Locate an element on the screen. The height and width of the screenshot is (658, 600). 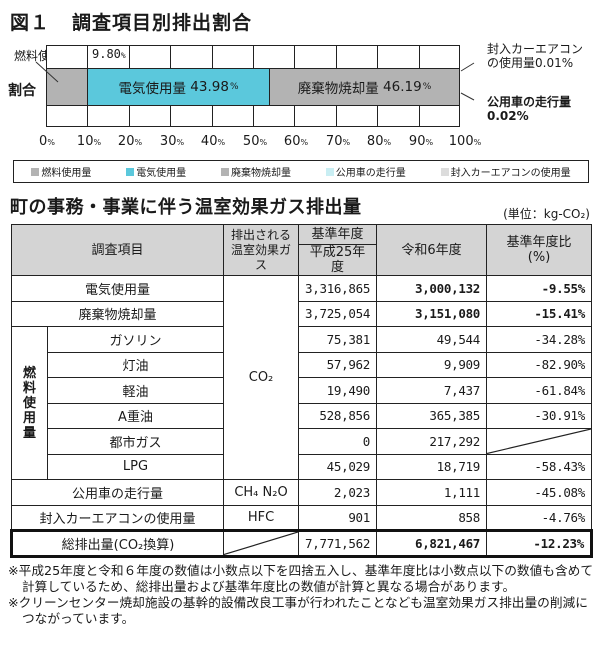
tick: 80% is located at coordinates (379, 141).